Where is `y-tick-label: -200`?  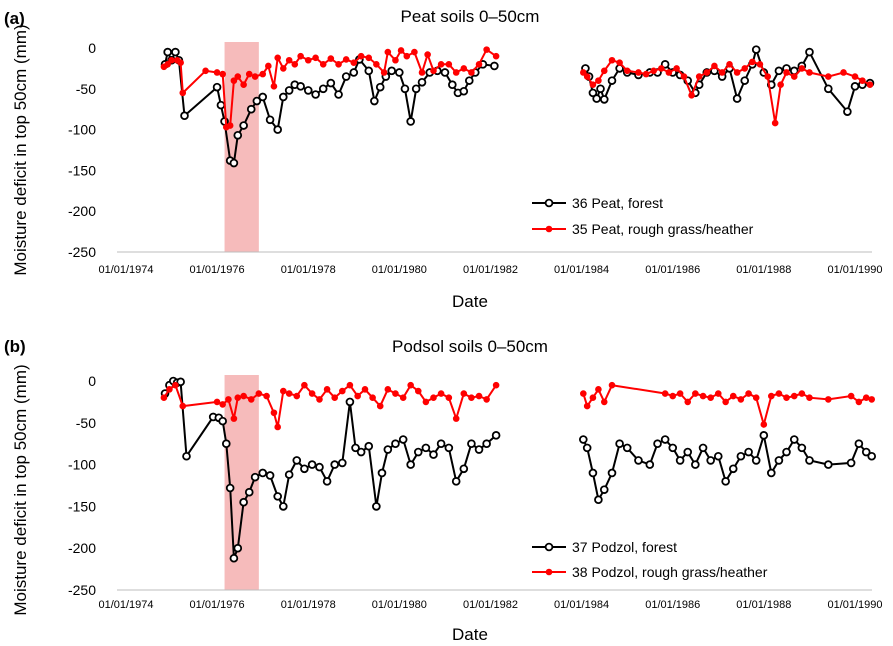 y-tick-label: -200 is located at coordinates (82, 548).